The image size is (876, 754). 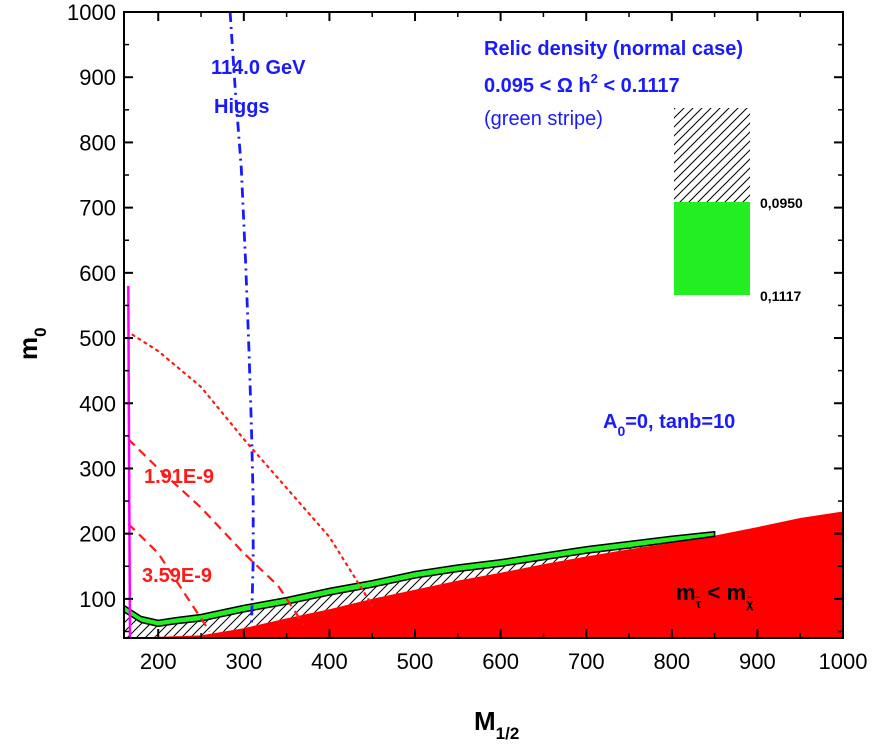 I want to click on x-tick-label: 500, so click(x=415, y=661).